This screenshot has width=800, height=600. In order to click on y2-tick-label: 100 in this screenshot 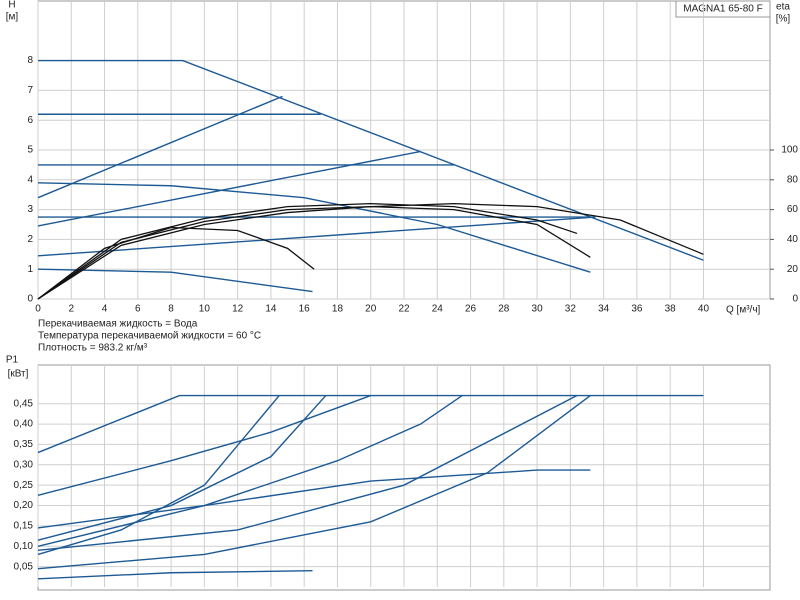, I will do `click(789, 150)`.